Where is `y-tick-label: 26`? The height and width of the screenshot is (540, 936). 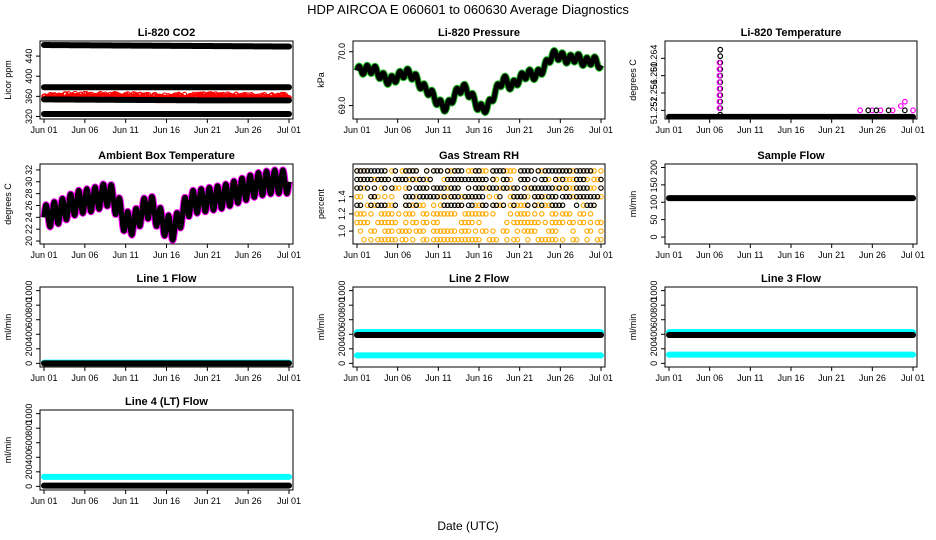
y-tick-label: 26 is located at coordinates (29, 205).